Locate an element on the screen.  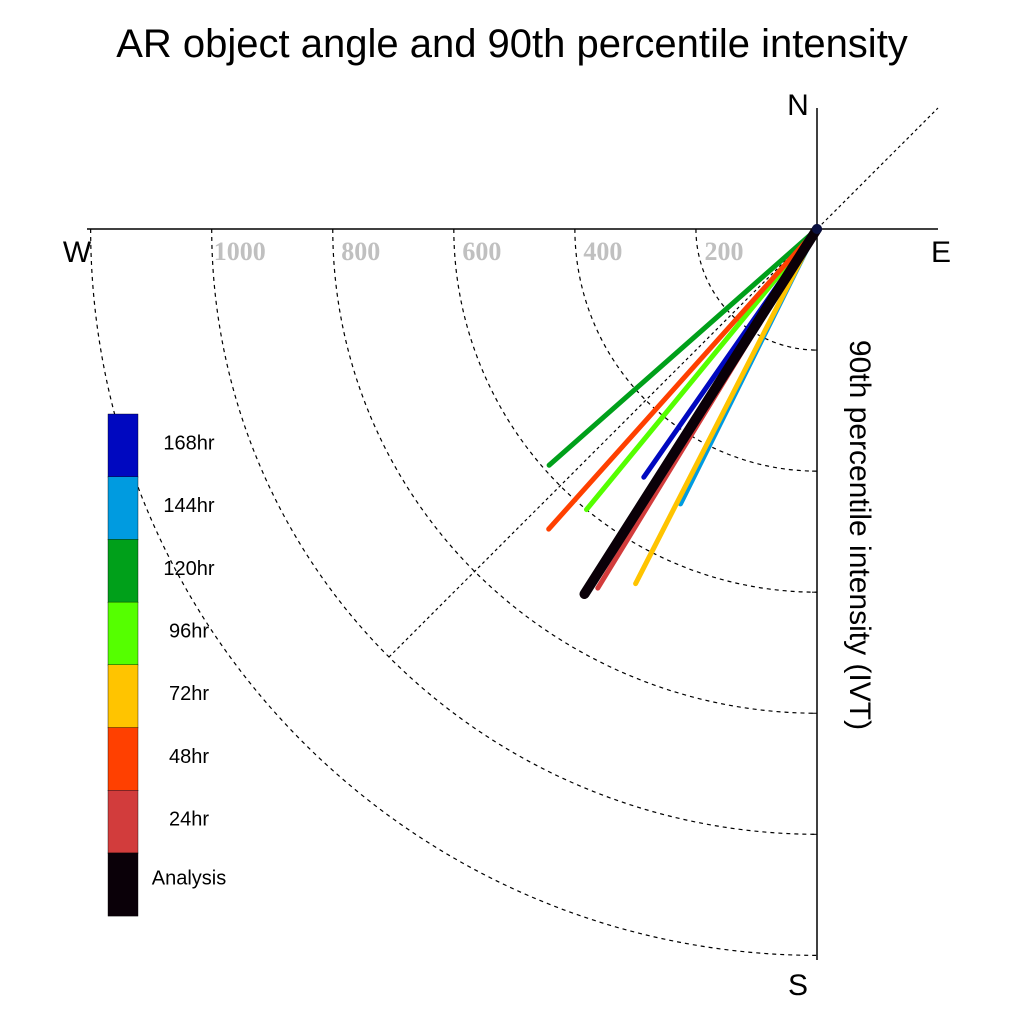
compass-south: S is located at coordinates (798, 985).